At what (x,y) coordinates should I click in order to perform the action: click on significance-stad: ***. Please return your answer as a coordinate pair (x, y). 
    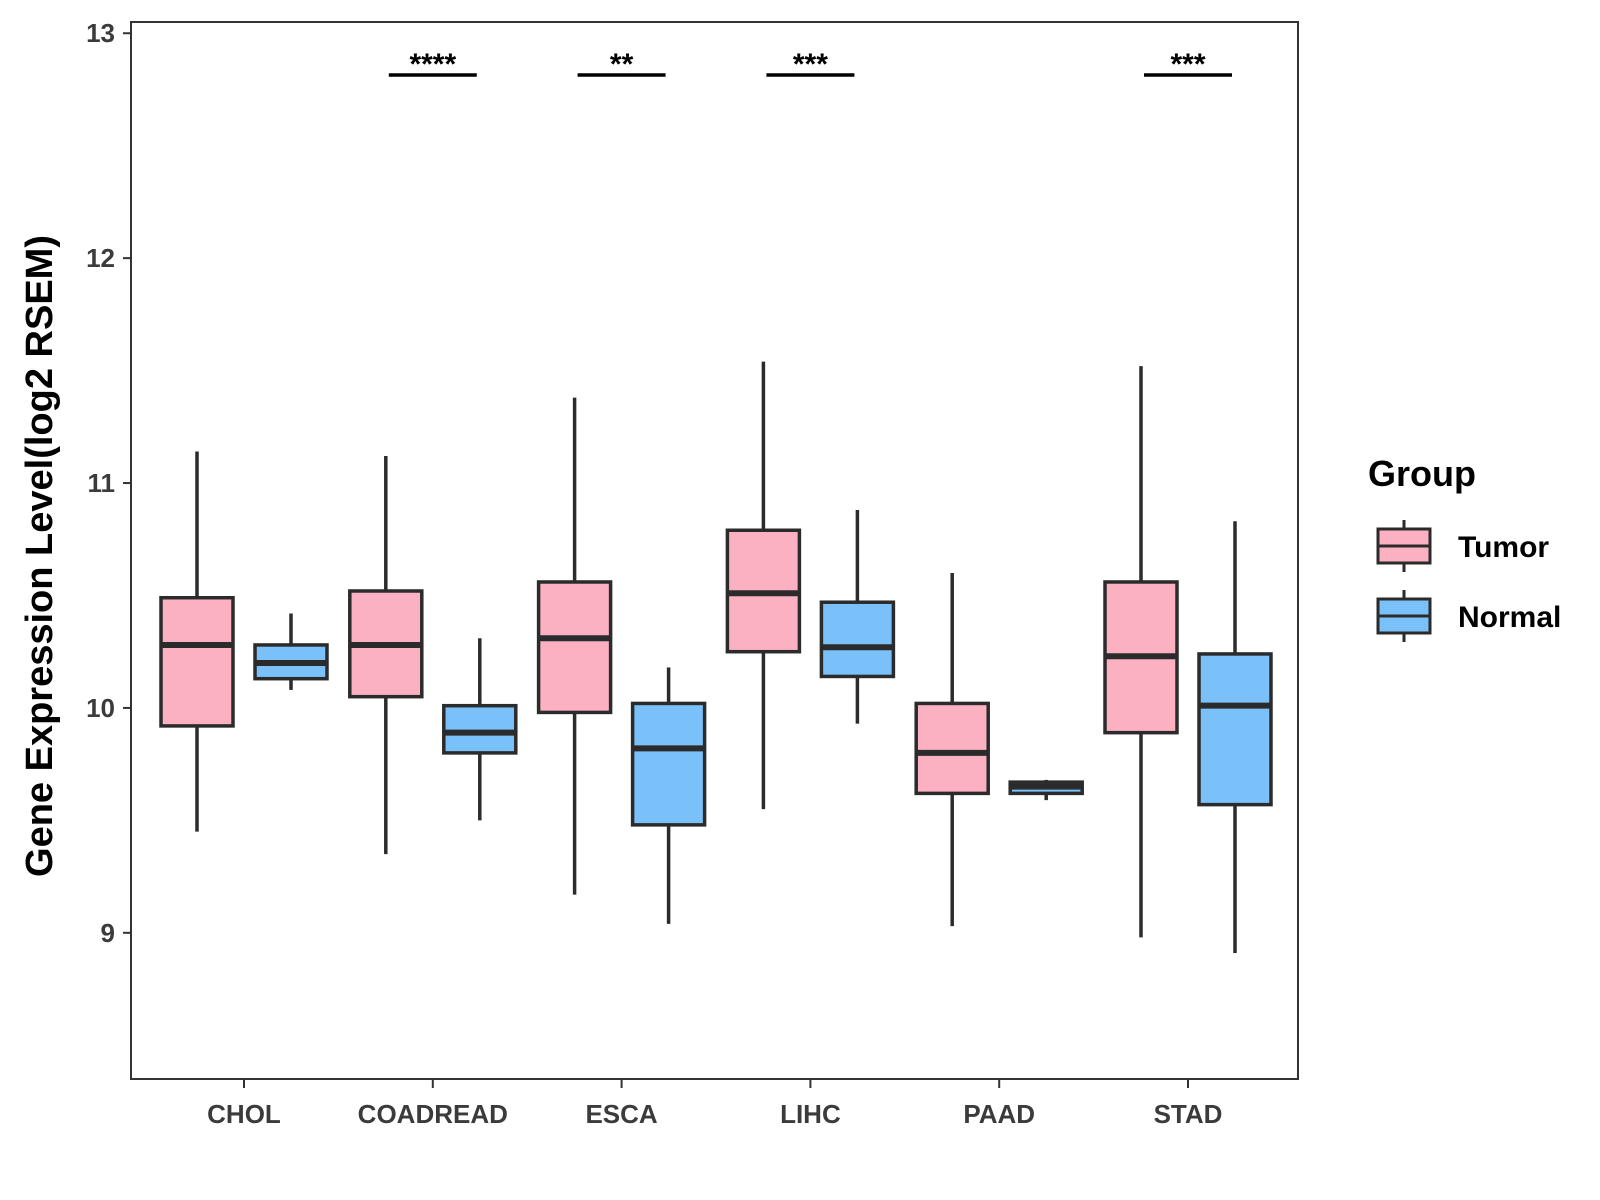
    Looking at the image, I should click on (1188, 64).